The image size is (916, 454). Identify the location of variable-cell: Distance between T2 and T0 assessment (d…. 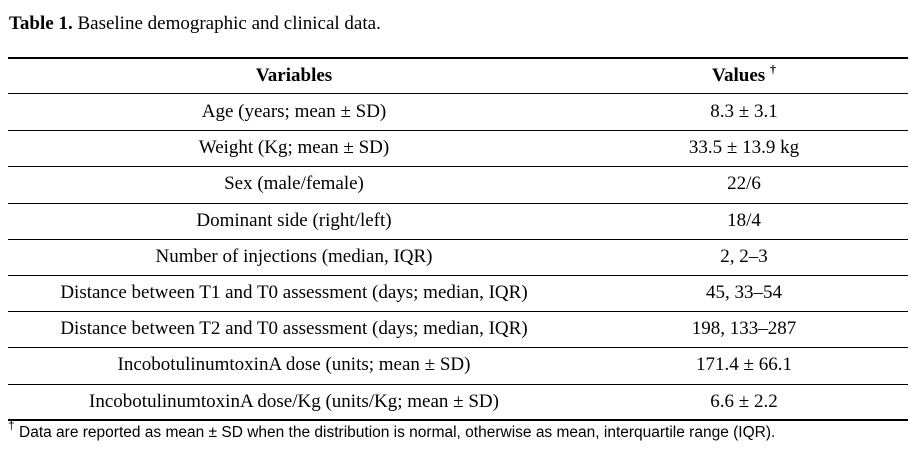
(294, 328).